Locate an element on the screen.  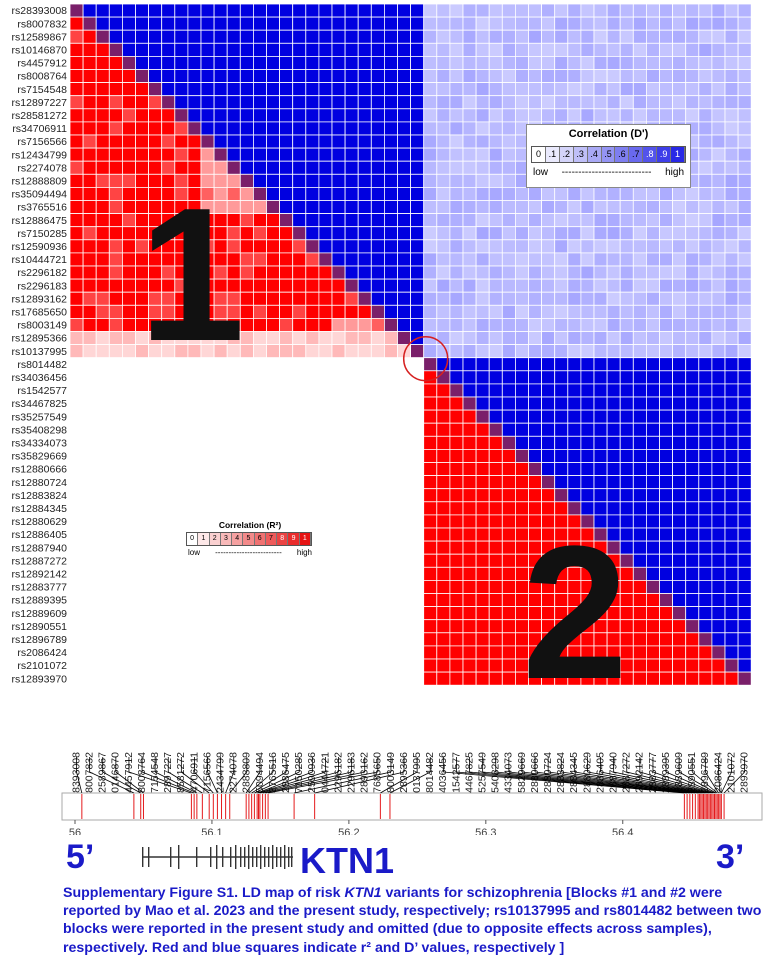
row-label: rs12889395 is located at coordinates (40, 601).